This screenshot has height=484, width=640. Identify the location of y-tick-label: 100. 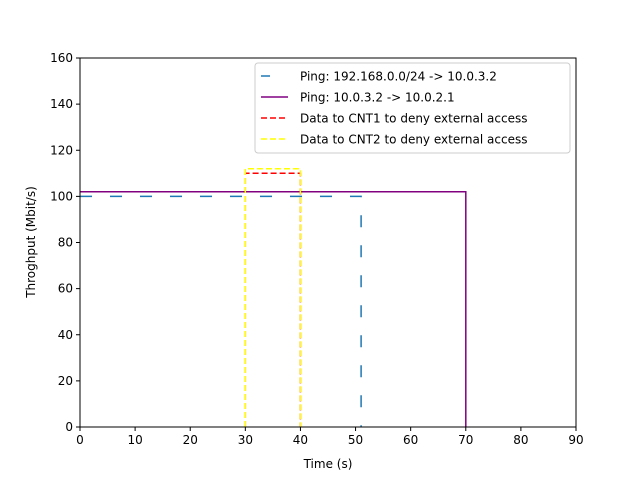
(61, 196).